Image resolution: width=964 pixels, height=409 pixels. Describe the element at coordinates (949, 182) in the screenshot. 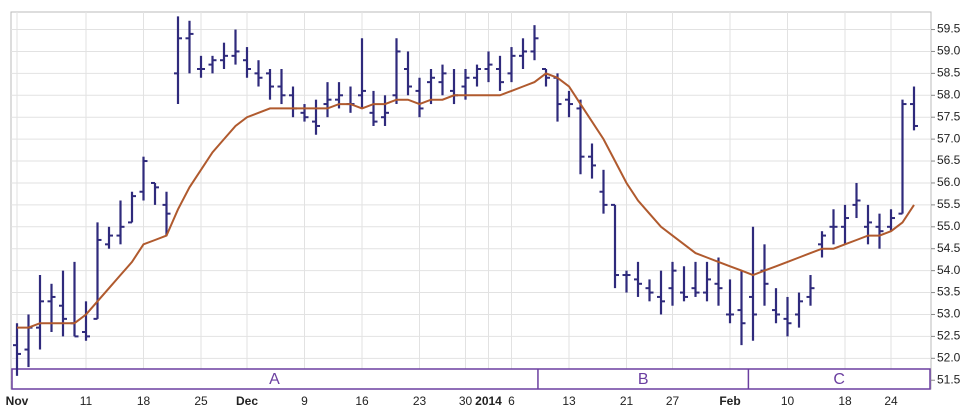

I see `y-tick-label: 56.0` at that location.